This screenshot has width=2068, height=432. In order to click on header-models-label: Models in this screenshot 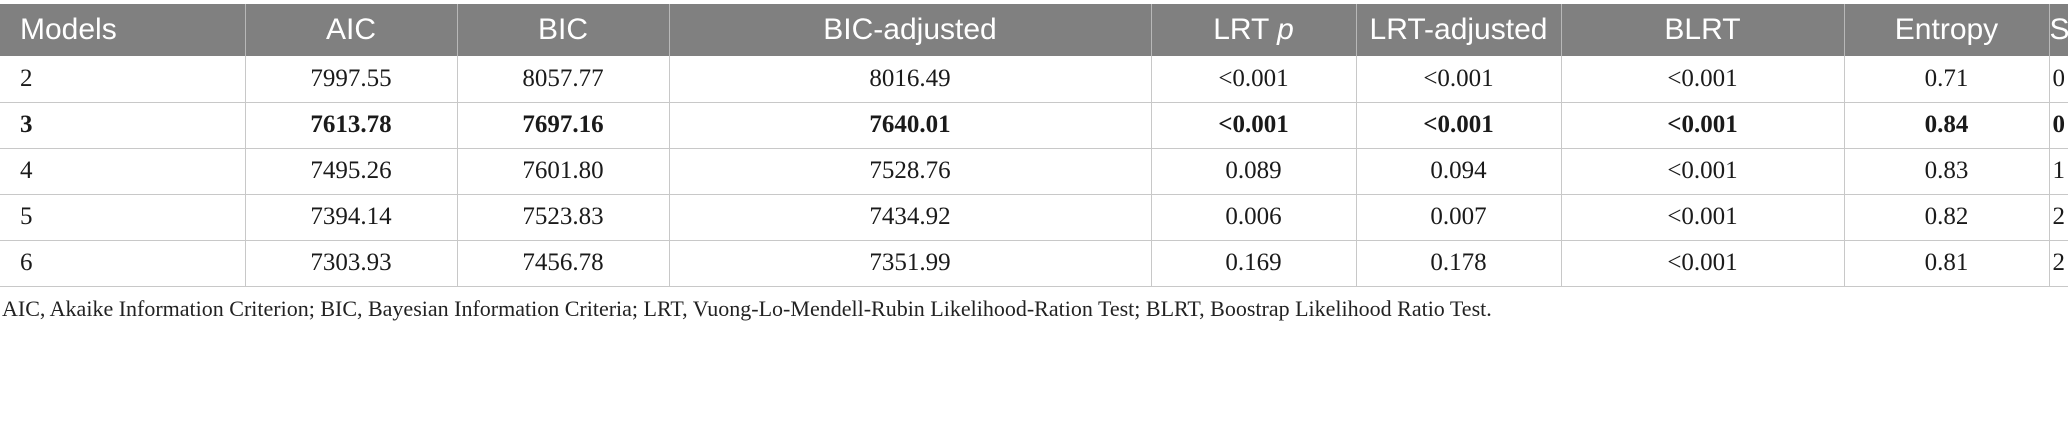, I will do `click(68, 29)`.